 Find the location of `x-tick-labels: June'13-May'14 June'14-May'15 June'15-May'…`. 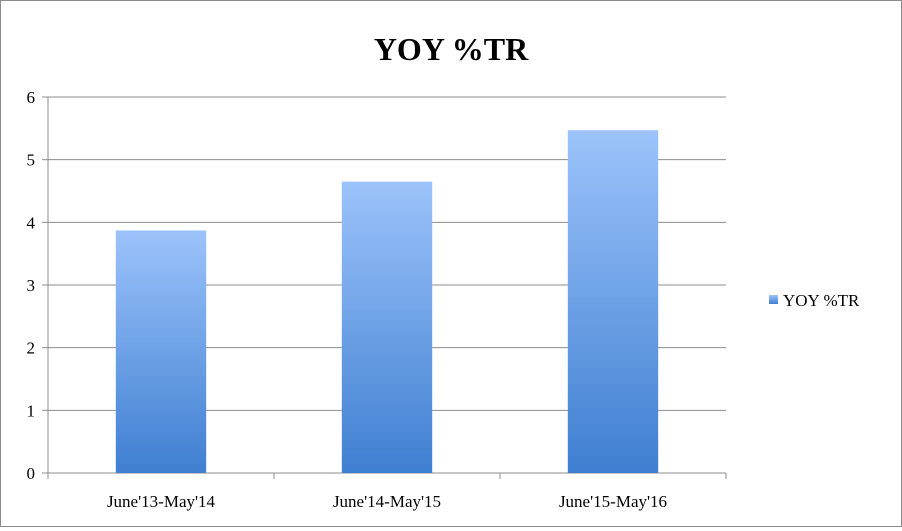

x-tick-labels: June'13-May'14 June'14-May'15 June'15-May'… is located at coordinates (387, 501).